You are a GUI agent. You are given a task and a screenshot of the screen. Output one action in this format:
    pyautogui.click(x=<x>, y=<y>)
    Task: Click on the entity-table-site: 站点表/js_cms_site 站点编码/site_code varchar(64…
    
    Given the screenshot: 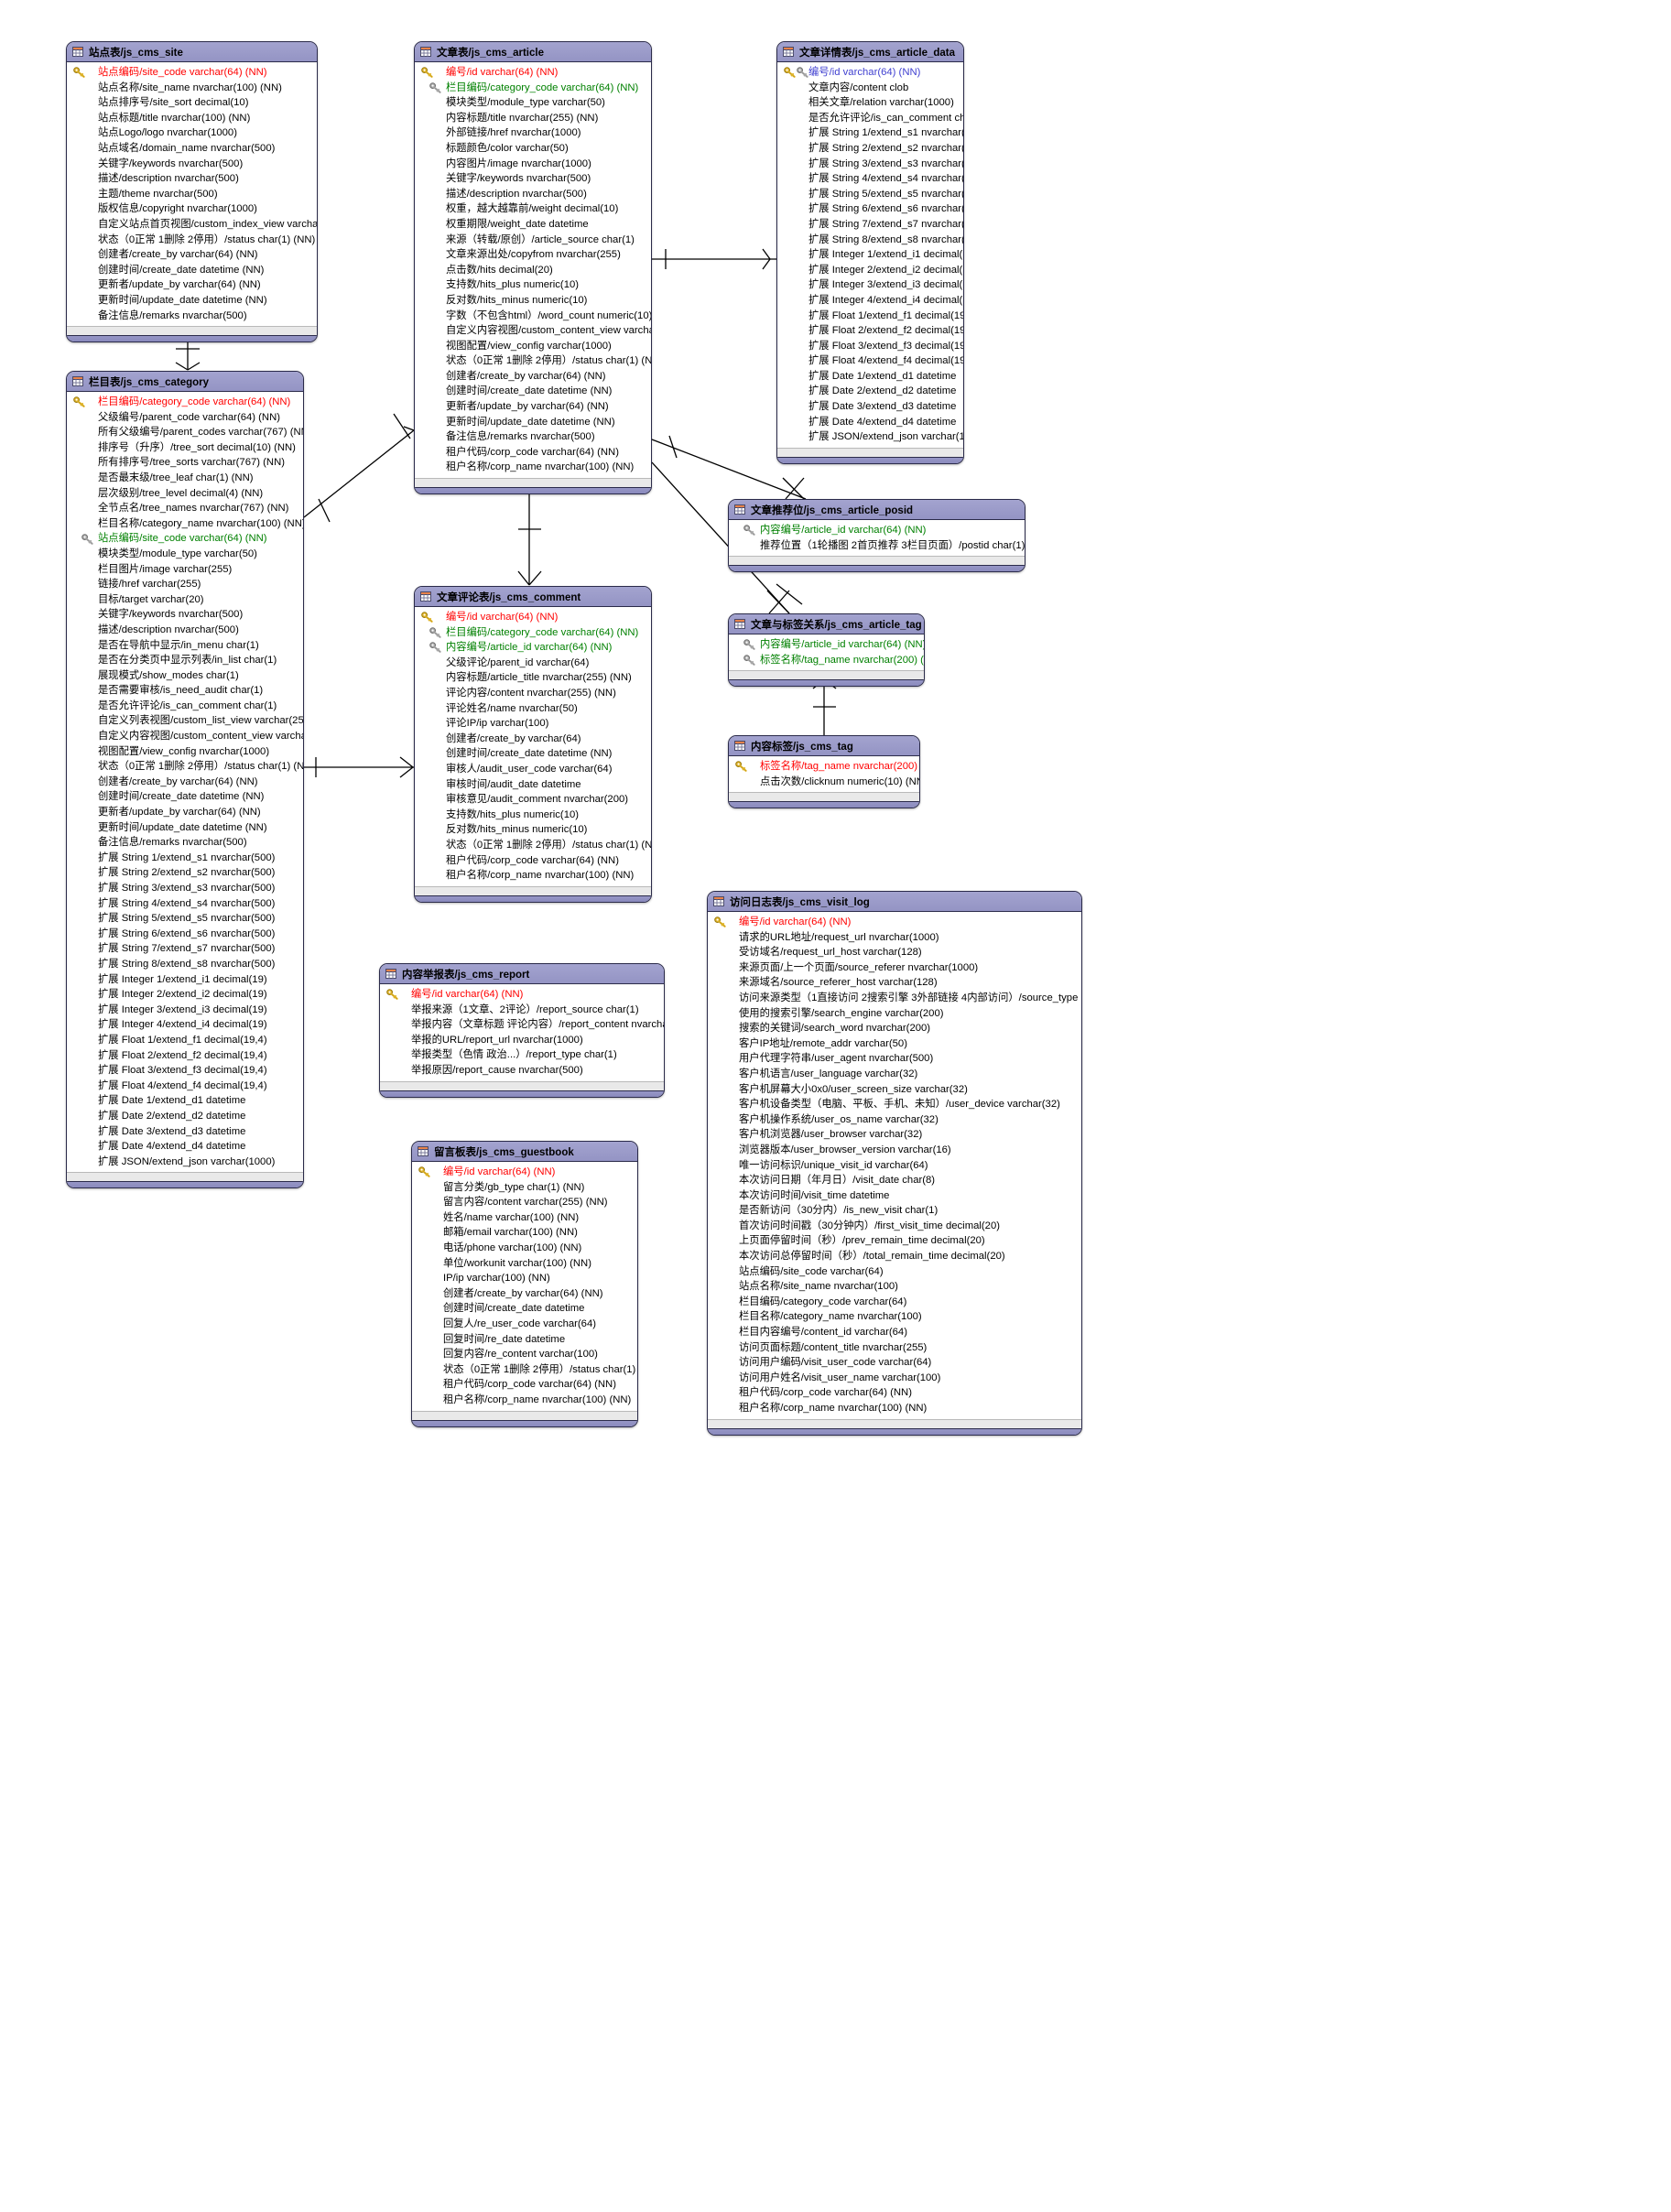 What is the action you would take?
    pyautogui.click(x=192, y=192)
    